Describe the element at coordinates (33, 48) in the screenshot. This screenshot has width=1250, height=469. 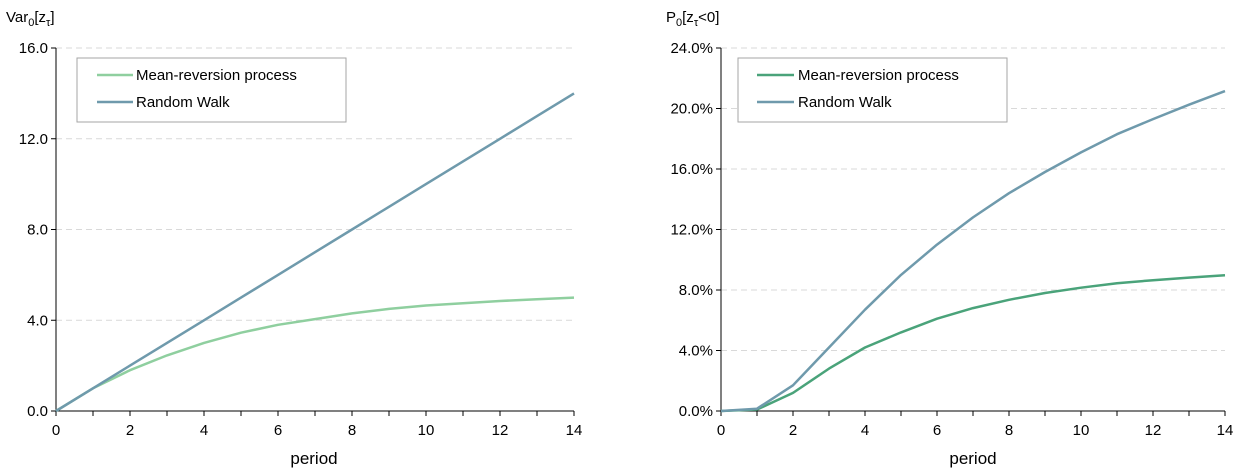
I see `y-tick-label: 16.0` at that location.